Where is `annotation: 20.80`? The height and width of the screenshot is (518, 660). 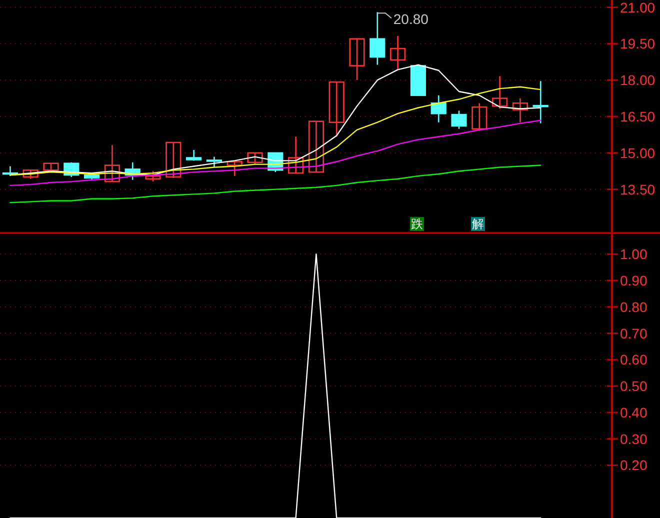 annotation: 20.80 is located at coordinates (411, 19).